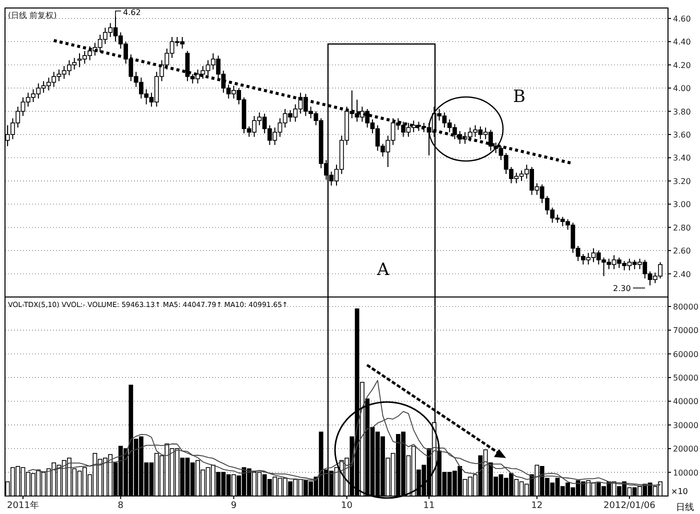 The height and width of the screenshot is (514, 700). What do you see at coordinates (429, 506) in the screenshot?
I see `x-tick-label: 11` at bounding box center [429, 506].